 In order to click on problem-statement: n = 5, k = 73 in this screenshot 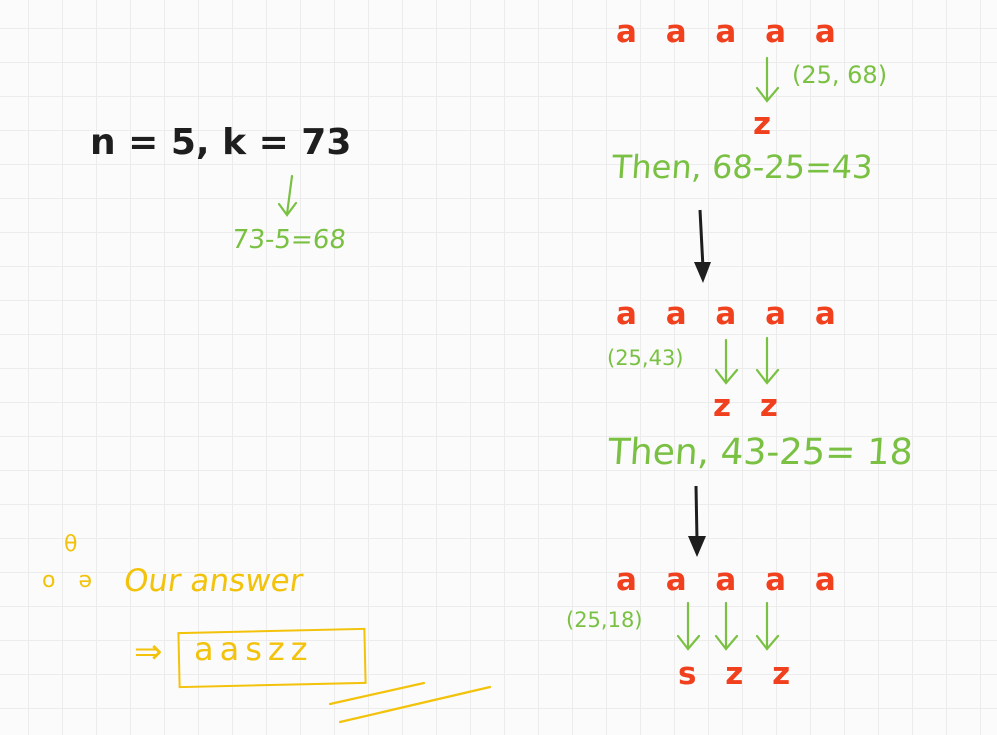, I will do `click(221, 142)`.